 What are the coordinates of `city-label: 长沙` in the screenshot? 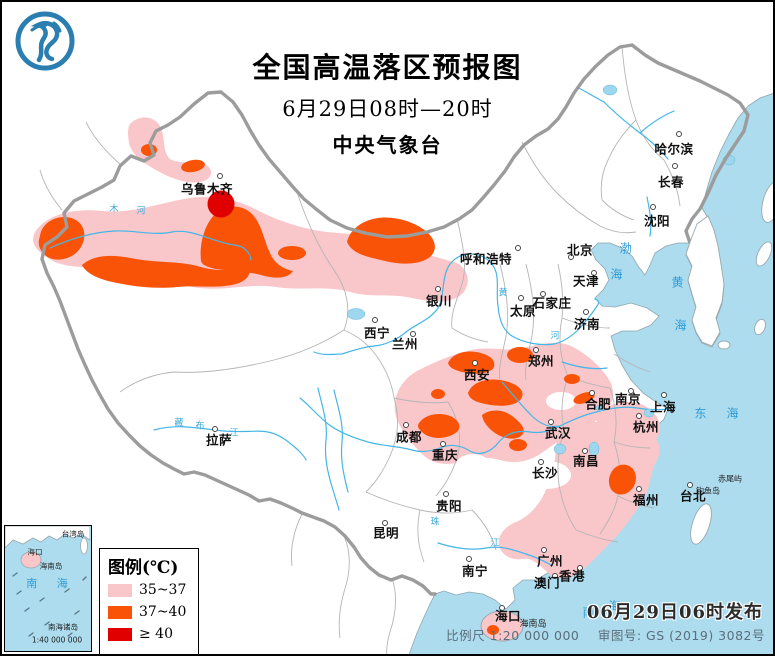 It's located at (545, 473).